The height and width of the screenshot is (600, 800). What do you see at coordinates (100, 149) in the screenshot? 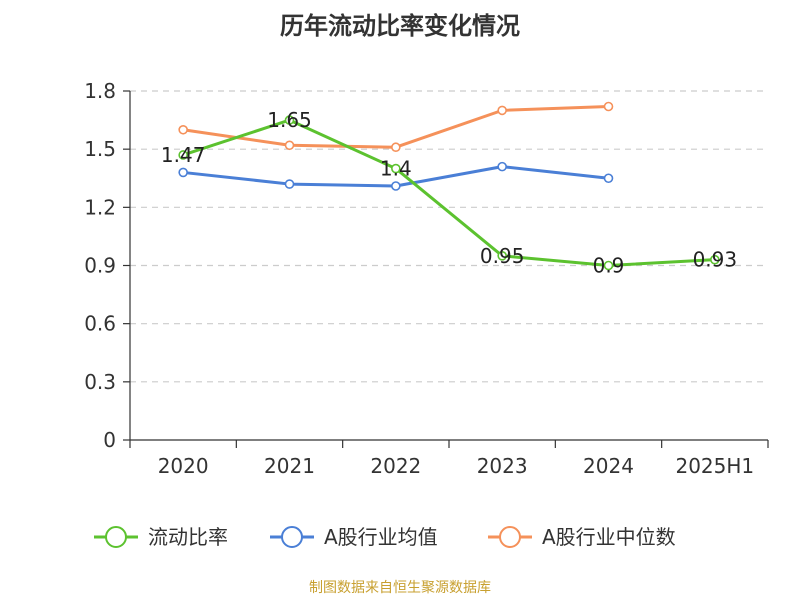
I see `y-tick-label: 1.5` at bounding box center [100, 149].